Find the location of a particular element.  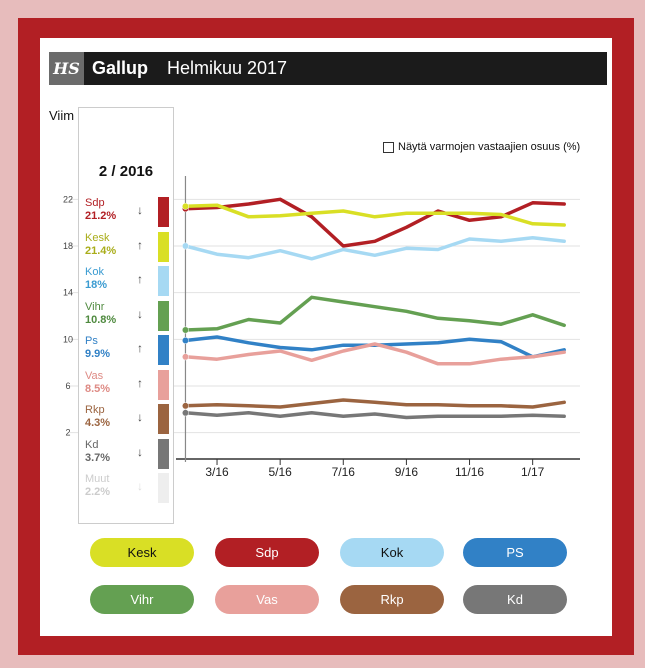

party-button-kok: Kok is located at coordinates (392, 552).